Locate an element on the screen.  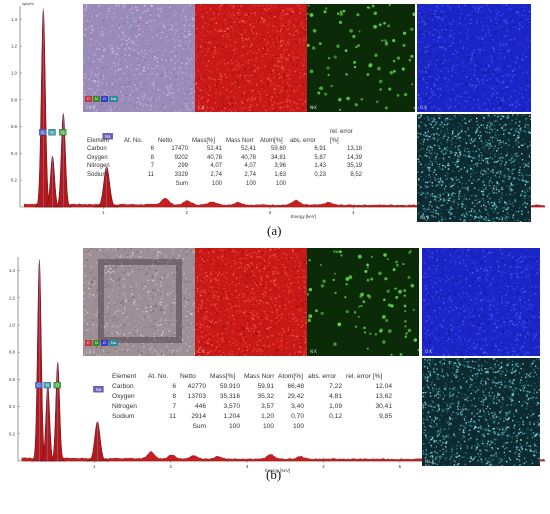
table-cell: 14,39 is located at coordinates (354, 157).